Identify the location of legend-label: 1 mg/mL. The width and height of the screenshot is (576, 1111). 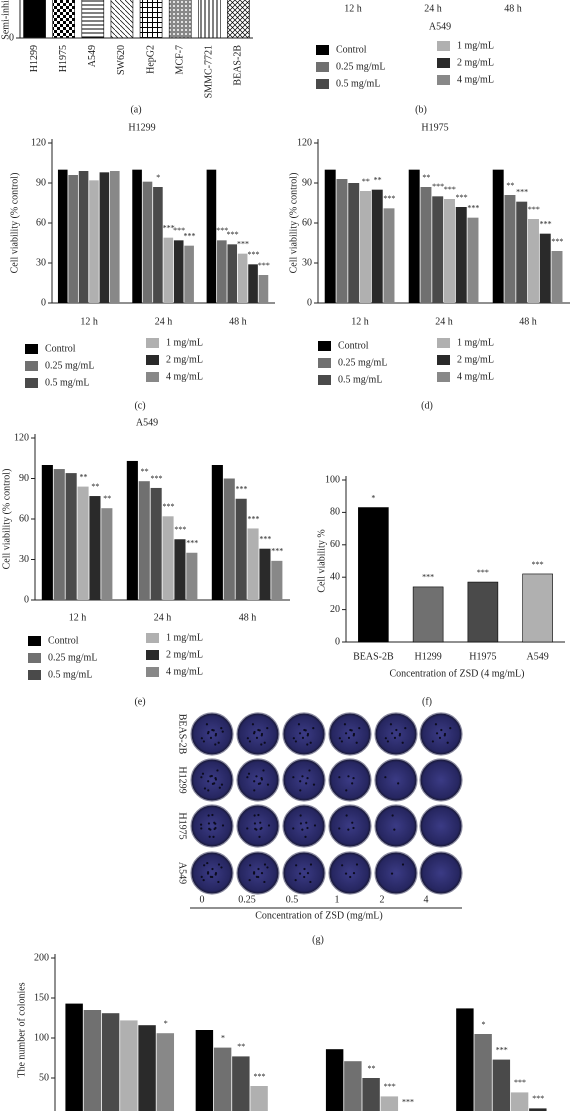
(184, 637).